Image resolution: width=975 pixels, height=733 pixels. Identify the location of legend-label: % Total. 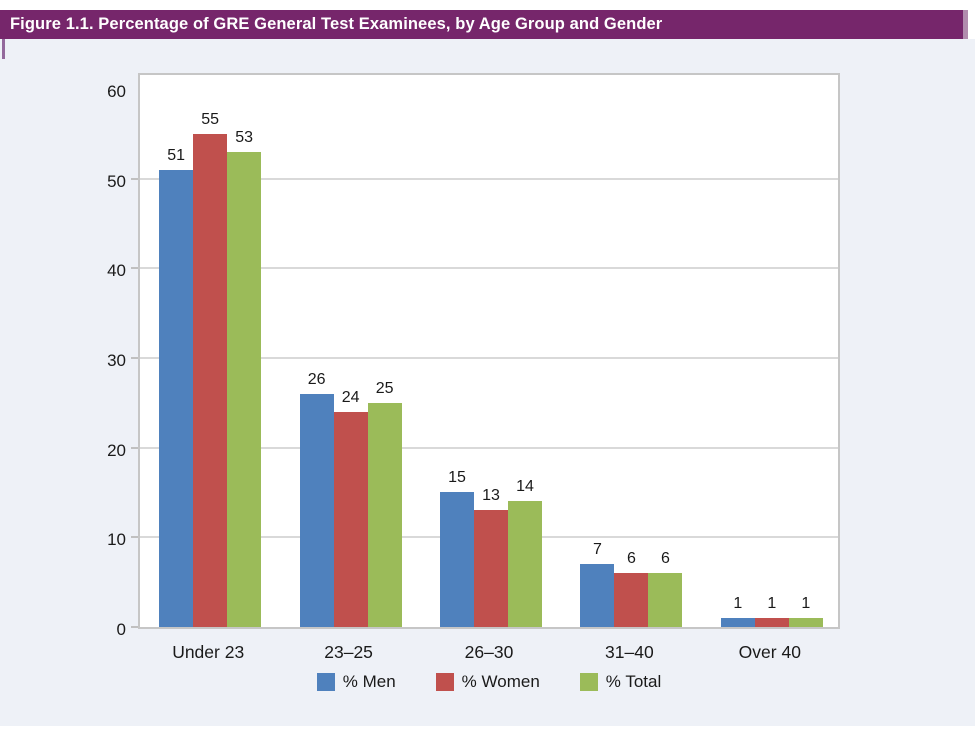
(633, 681).